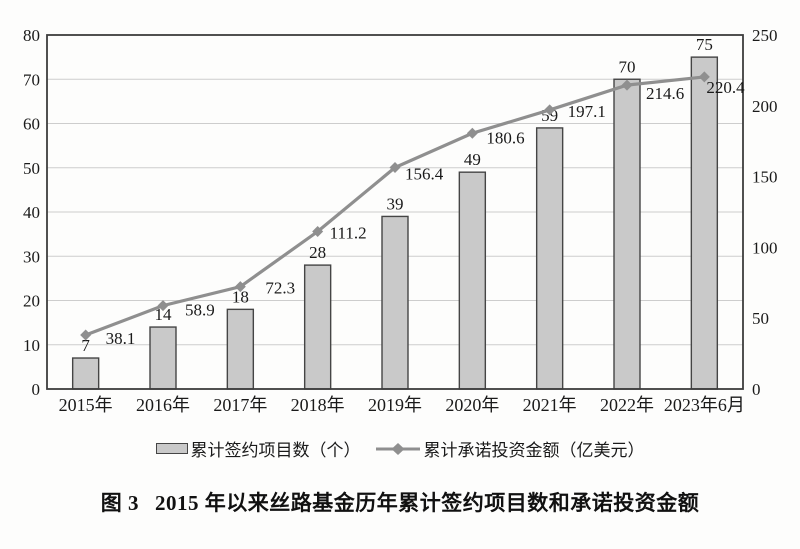  What do you see at coordinates (163, 405) in the screenshot?
I see `svg-text: 2016年` at bounding box center [163, 405].